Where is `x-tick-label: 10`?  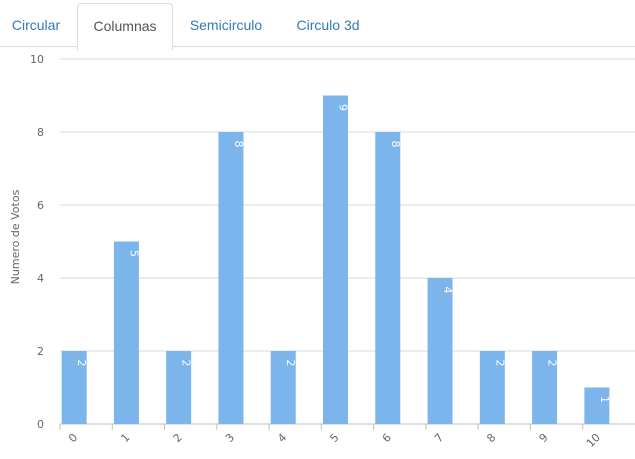
x-tick-label: 10 is located at coordinates (593, 440).